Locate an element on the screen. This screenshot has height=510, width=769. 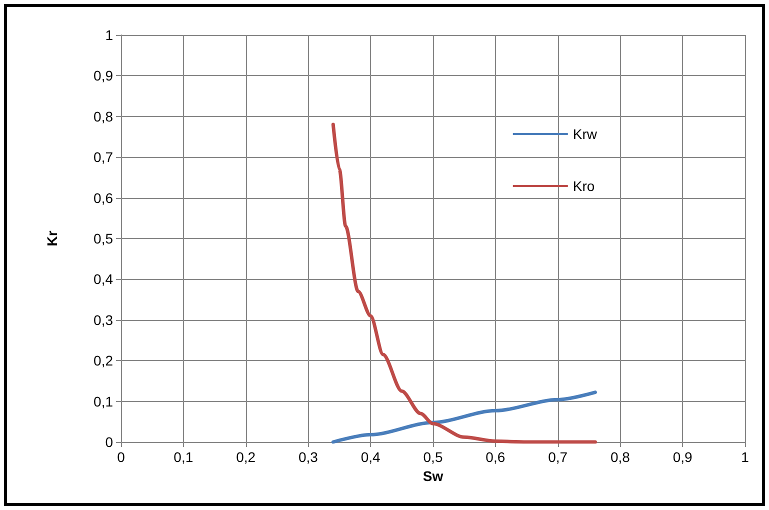
x-tick-label: 0,2 is located at coordinates (246, 457).